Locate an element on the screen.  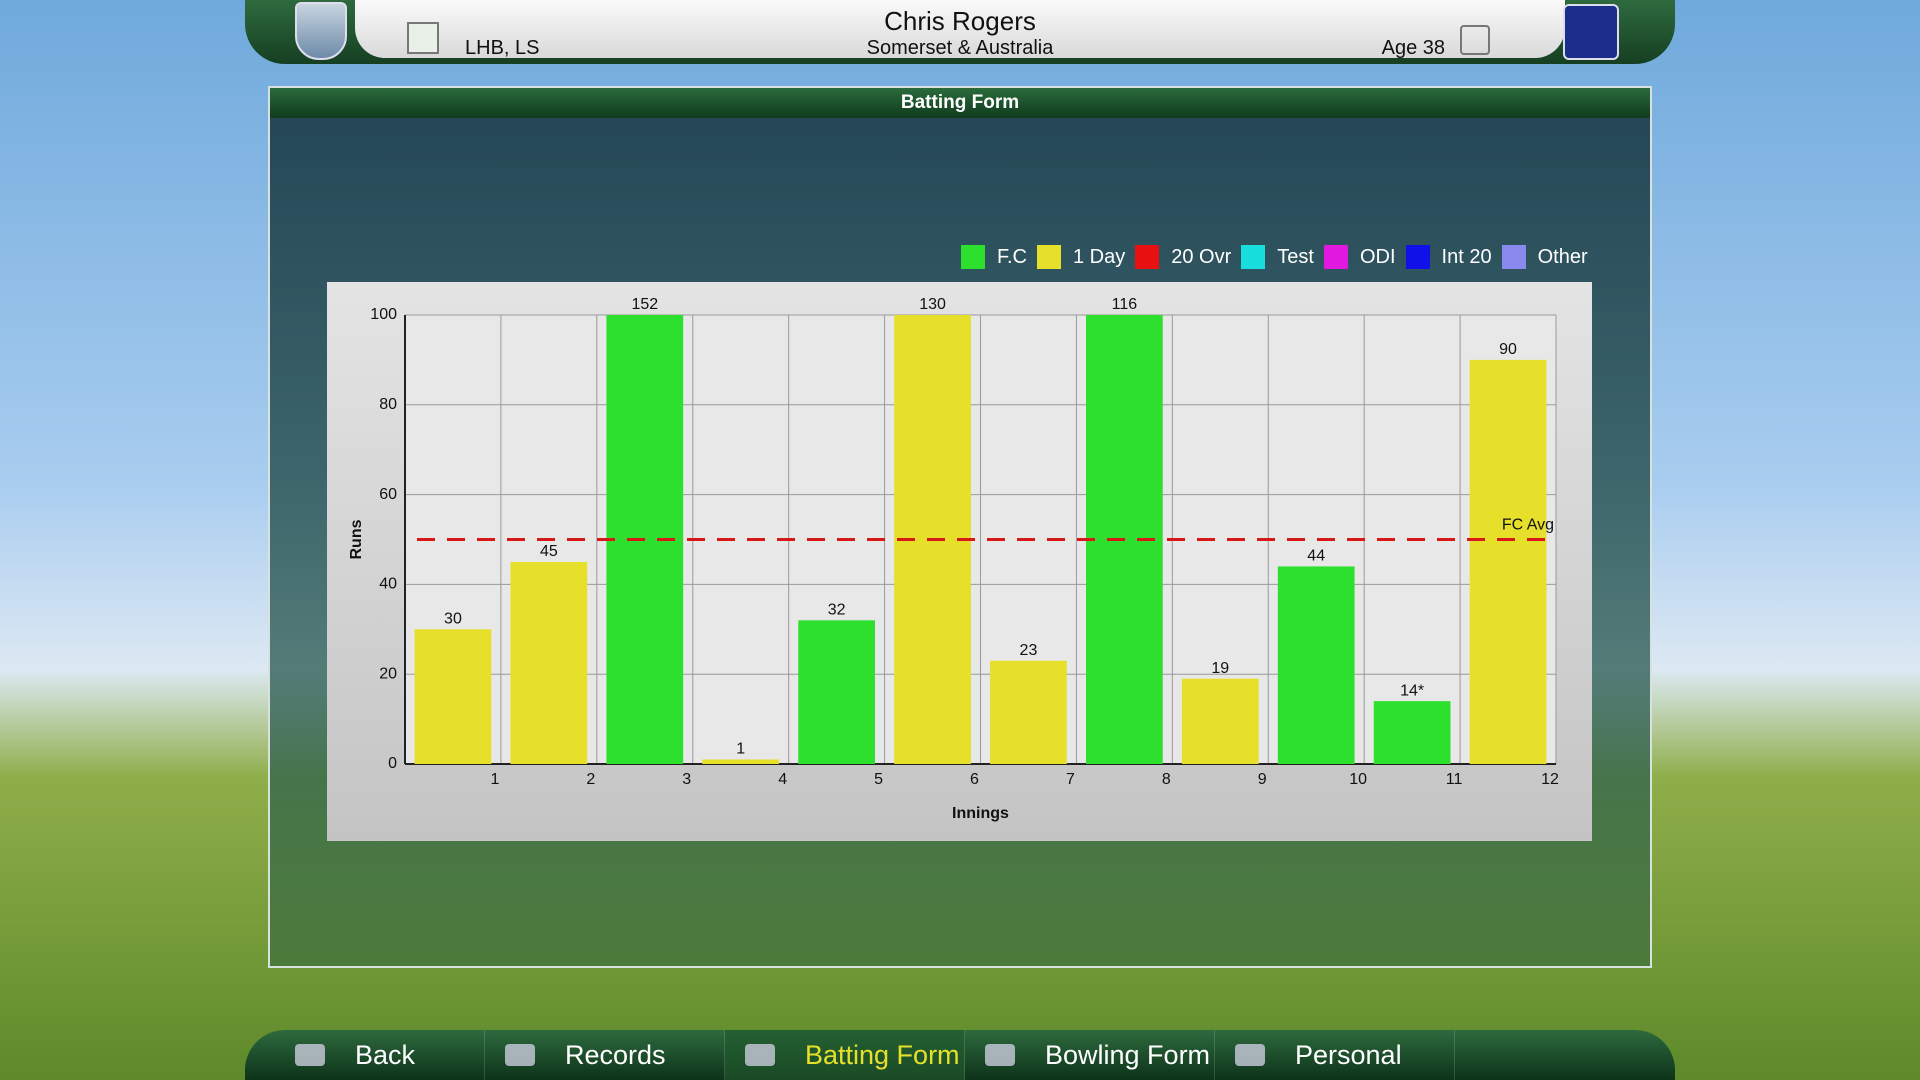
style-icon is located at coordinates (423, 38).